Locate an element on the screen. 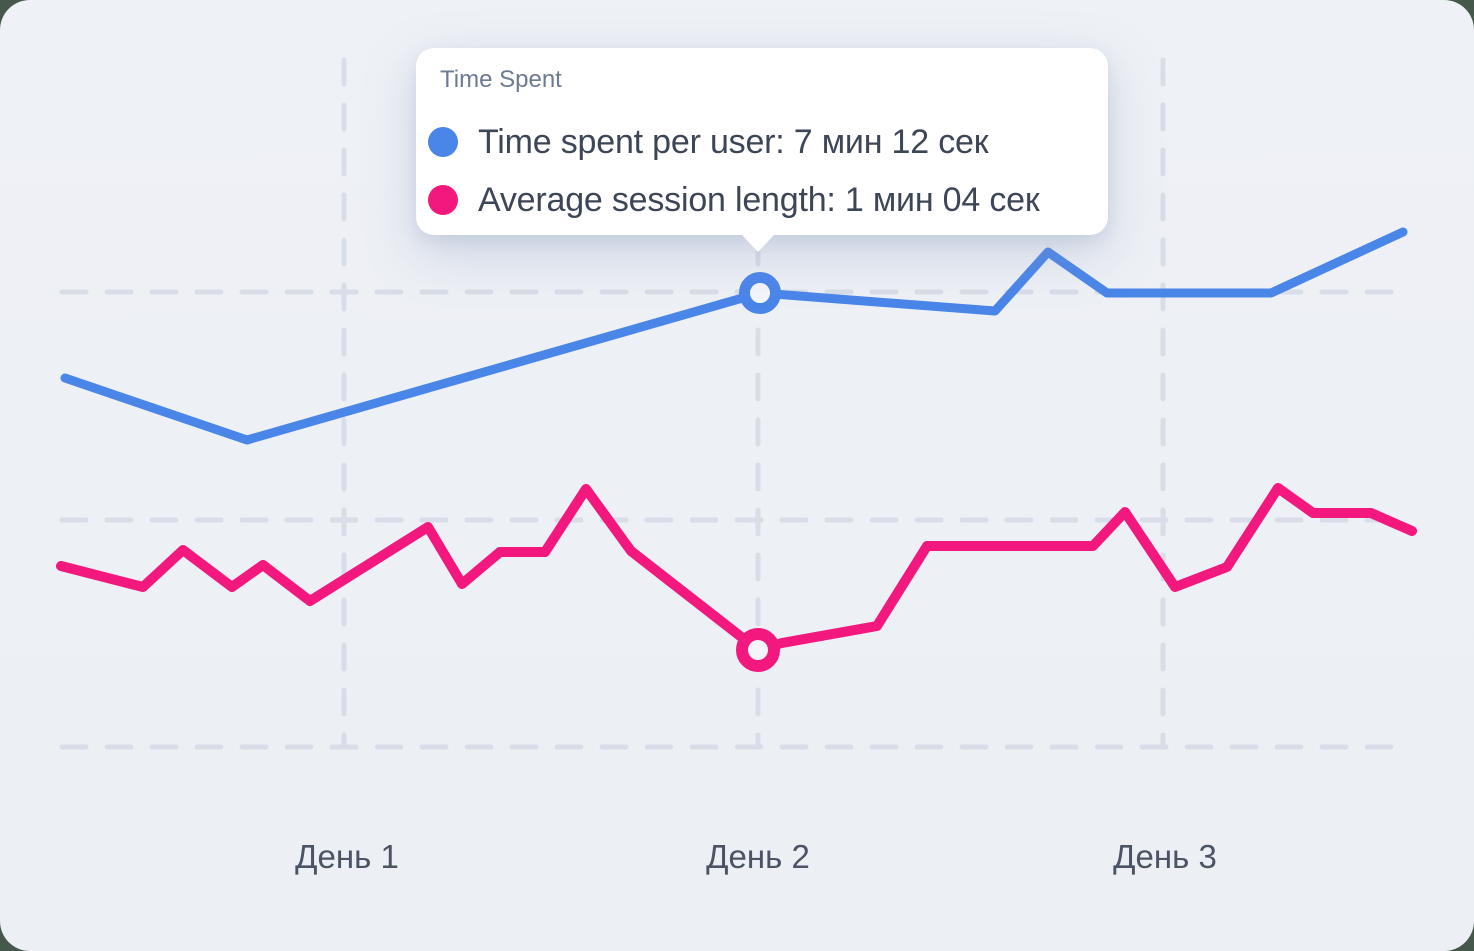 This screenshot has width=1474, height=951. tooltip-row-session-length: Average session length: 1 мин 04 сек is located at coordinates (762, 200).